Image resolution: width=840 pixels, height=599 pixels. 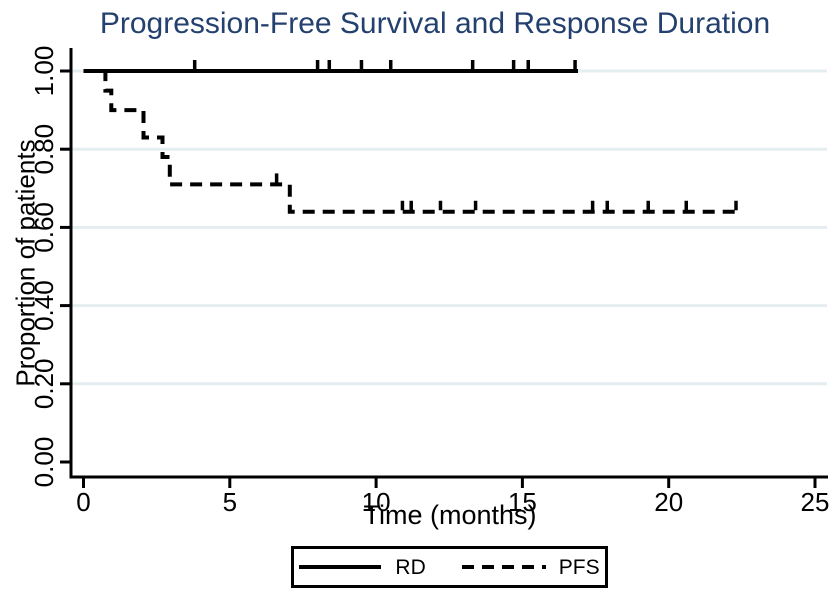 What do you see at coordinates (44, 149) in the screenshot?
I see `svg-text: 0.80` at bounding box center [44, 149].